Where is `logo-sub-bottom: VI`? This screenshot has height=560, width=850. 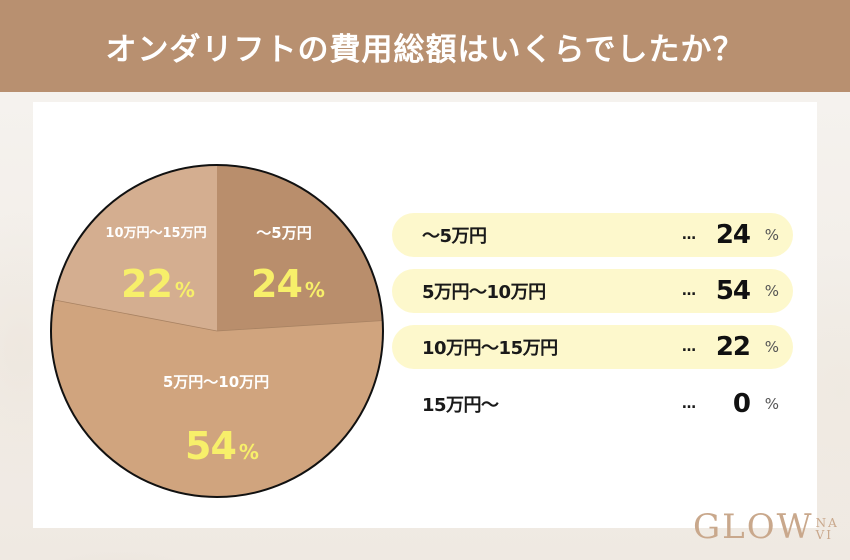 logo-sub-bottom: VI is located at coordinates (824, 535).